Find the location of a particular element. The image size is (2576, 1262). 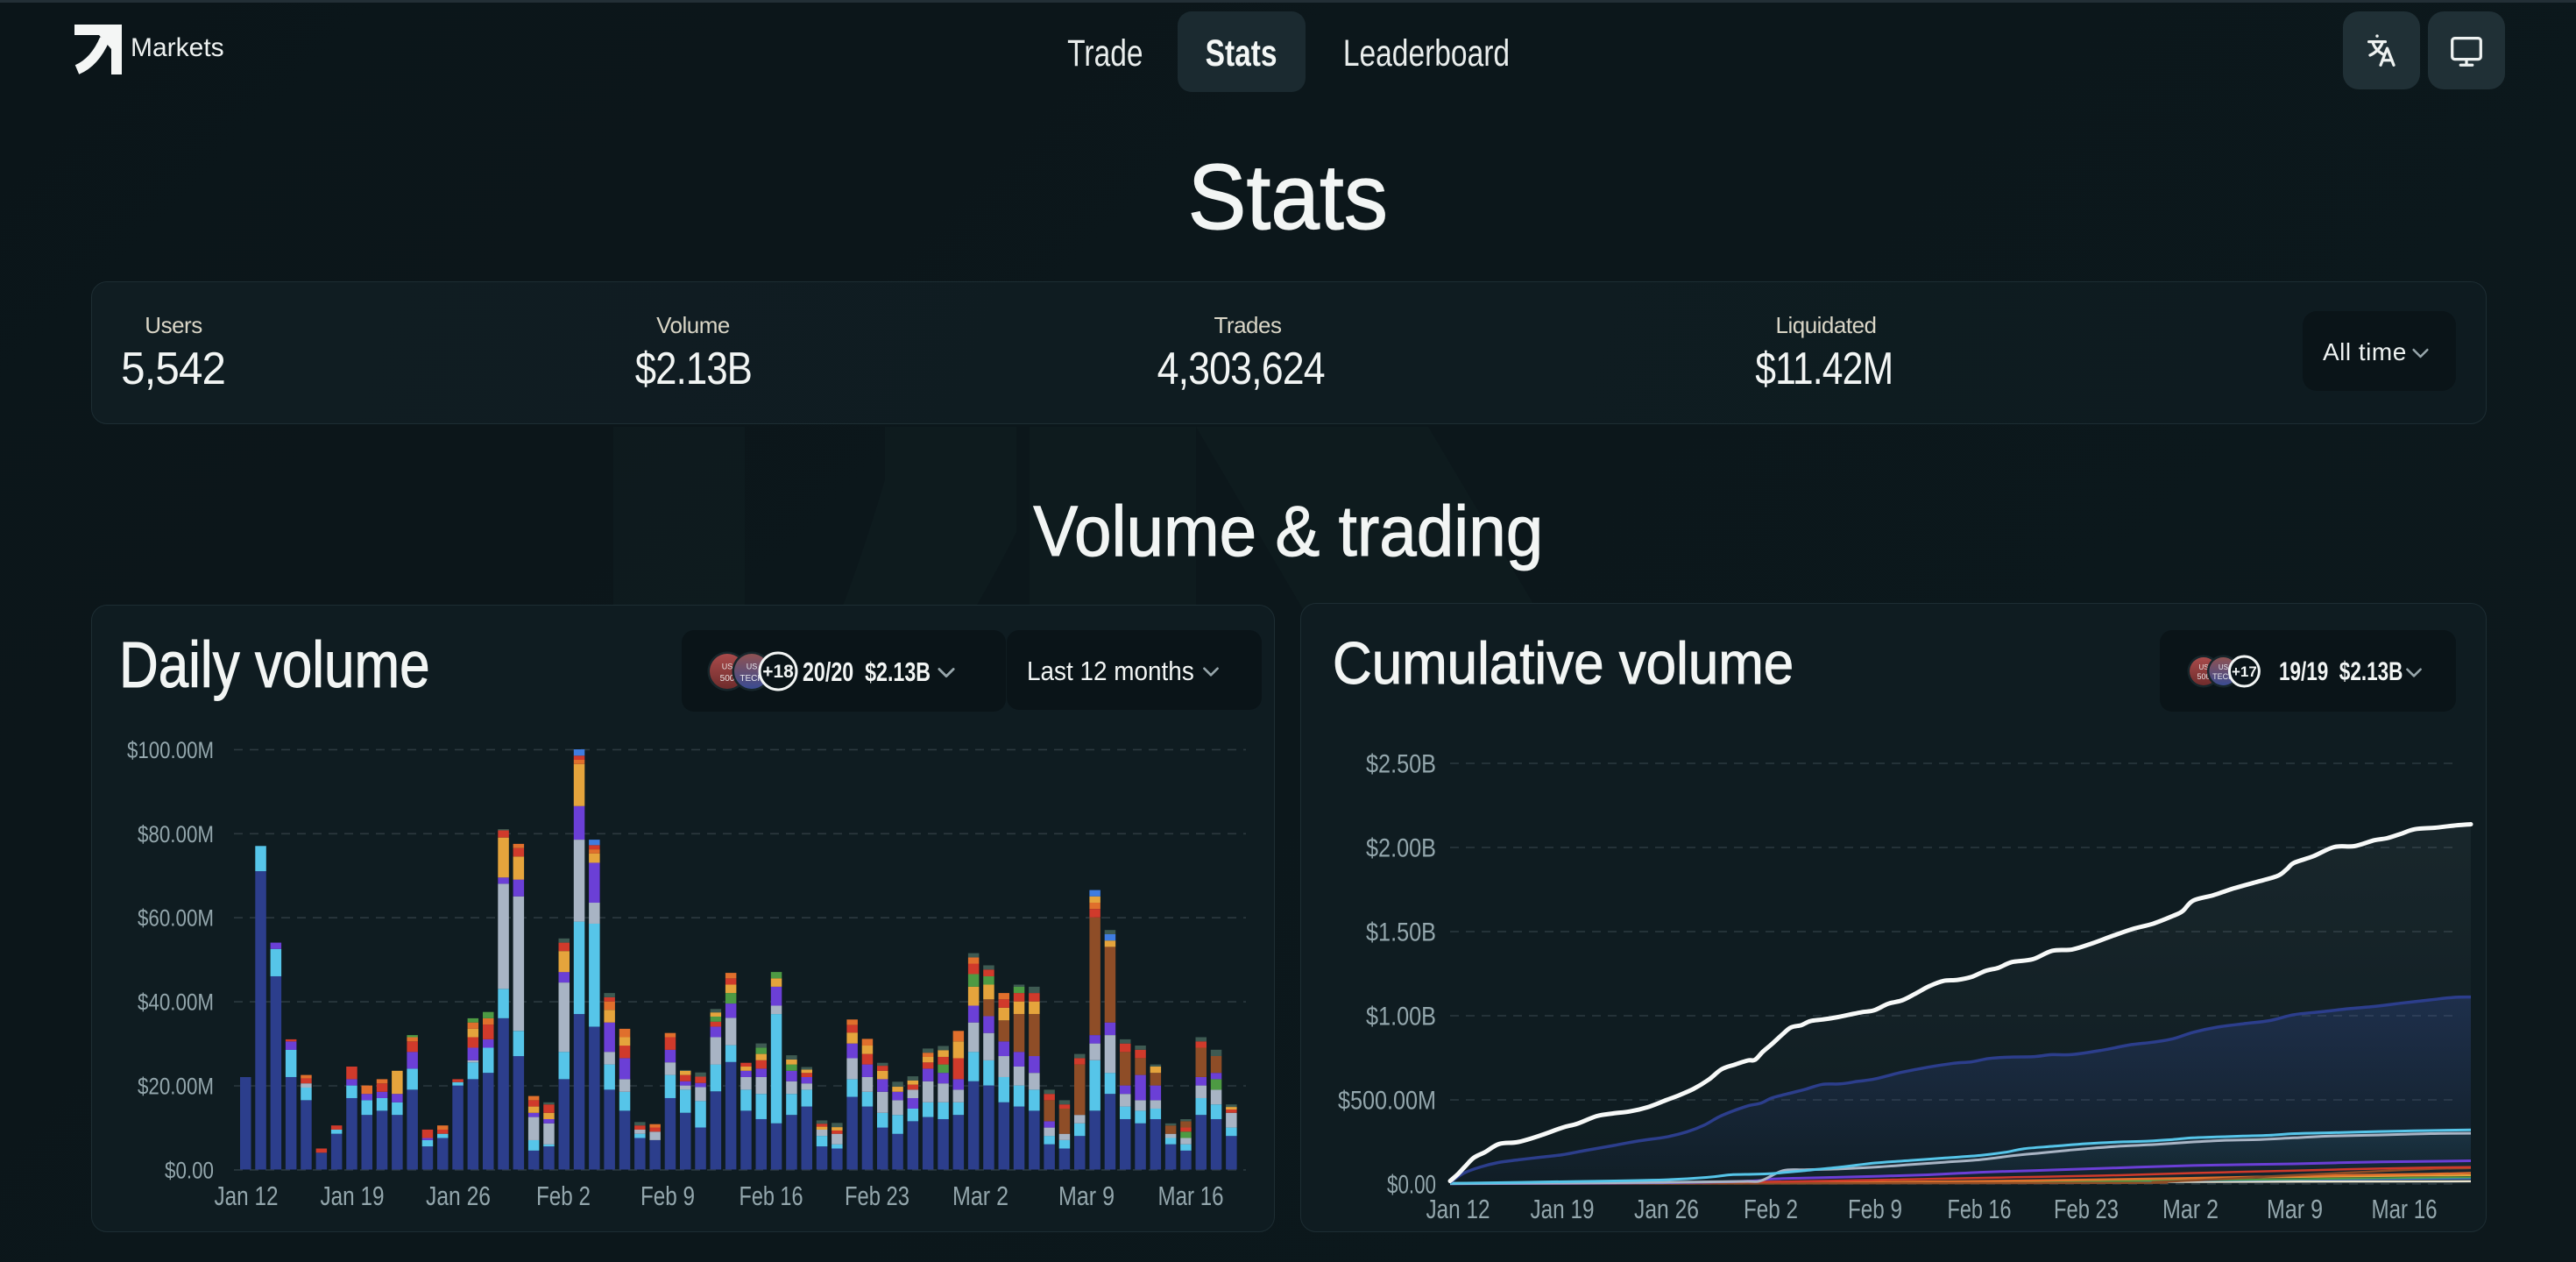

svg-text: $60.00M is located at coordinates (176, 918).